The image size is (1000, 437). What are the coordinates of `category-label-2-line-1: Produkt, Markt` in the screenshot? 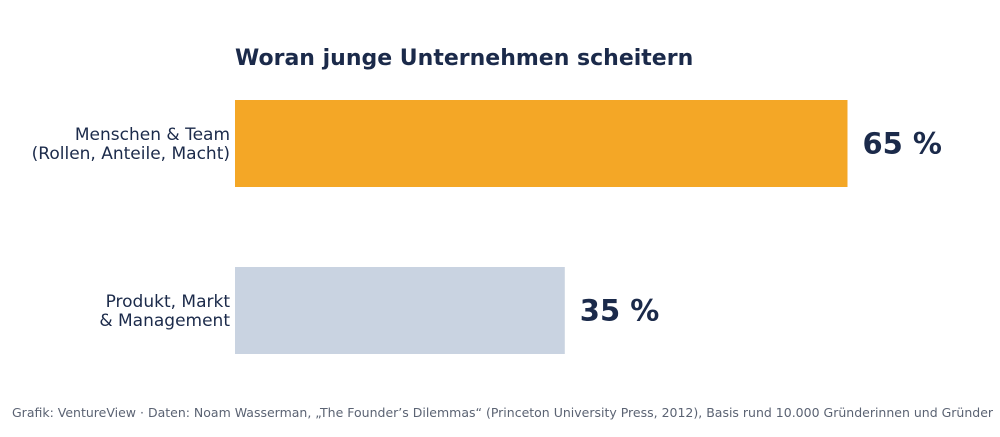 It's located at (168, 302).